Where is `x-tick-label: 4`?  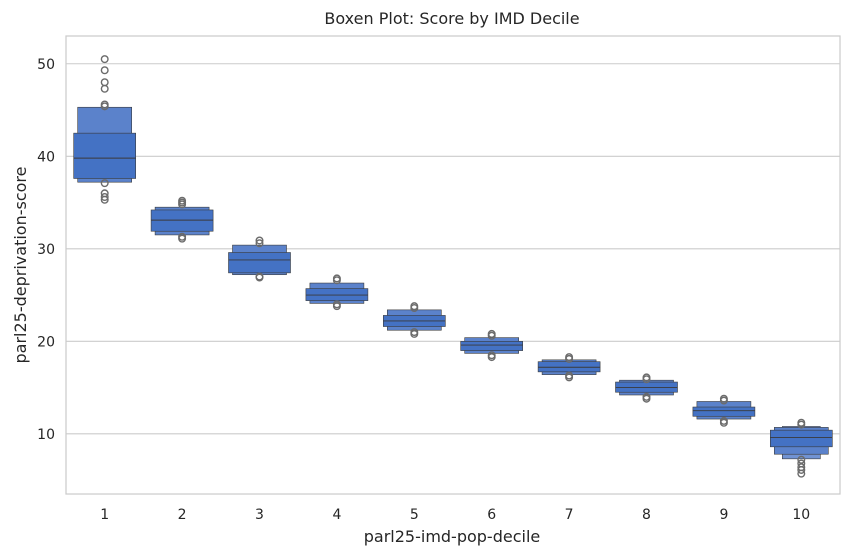 x-tick-label: 4 is located at coordinates (336, 515).